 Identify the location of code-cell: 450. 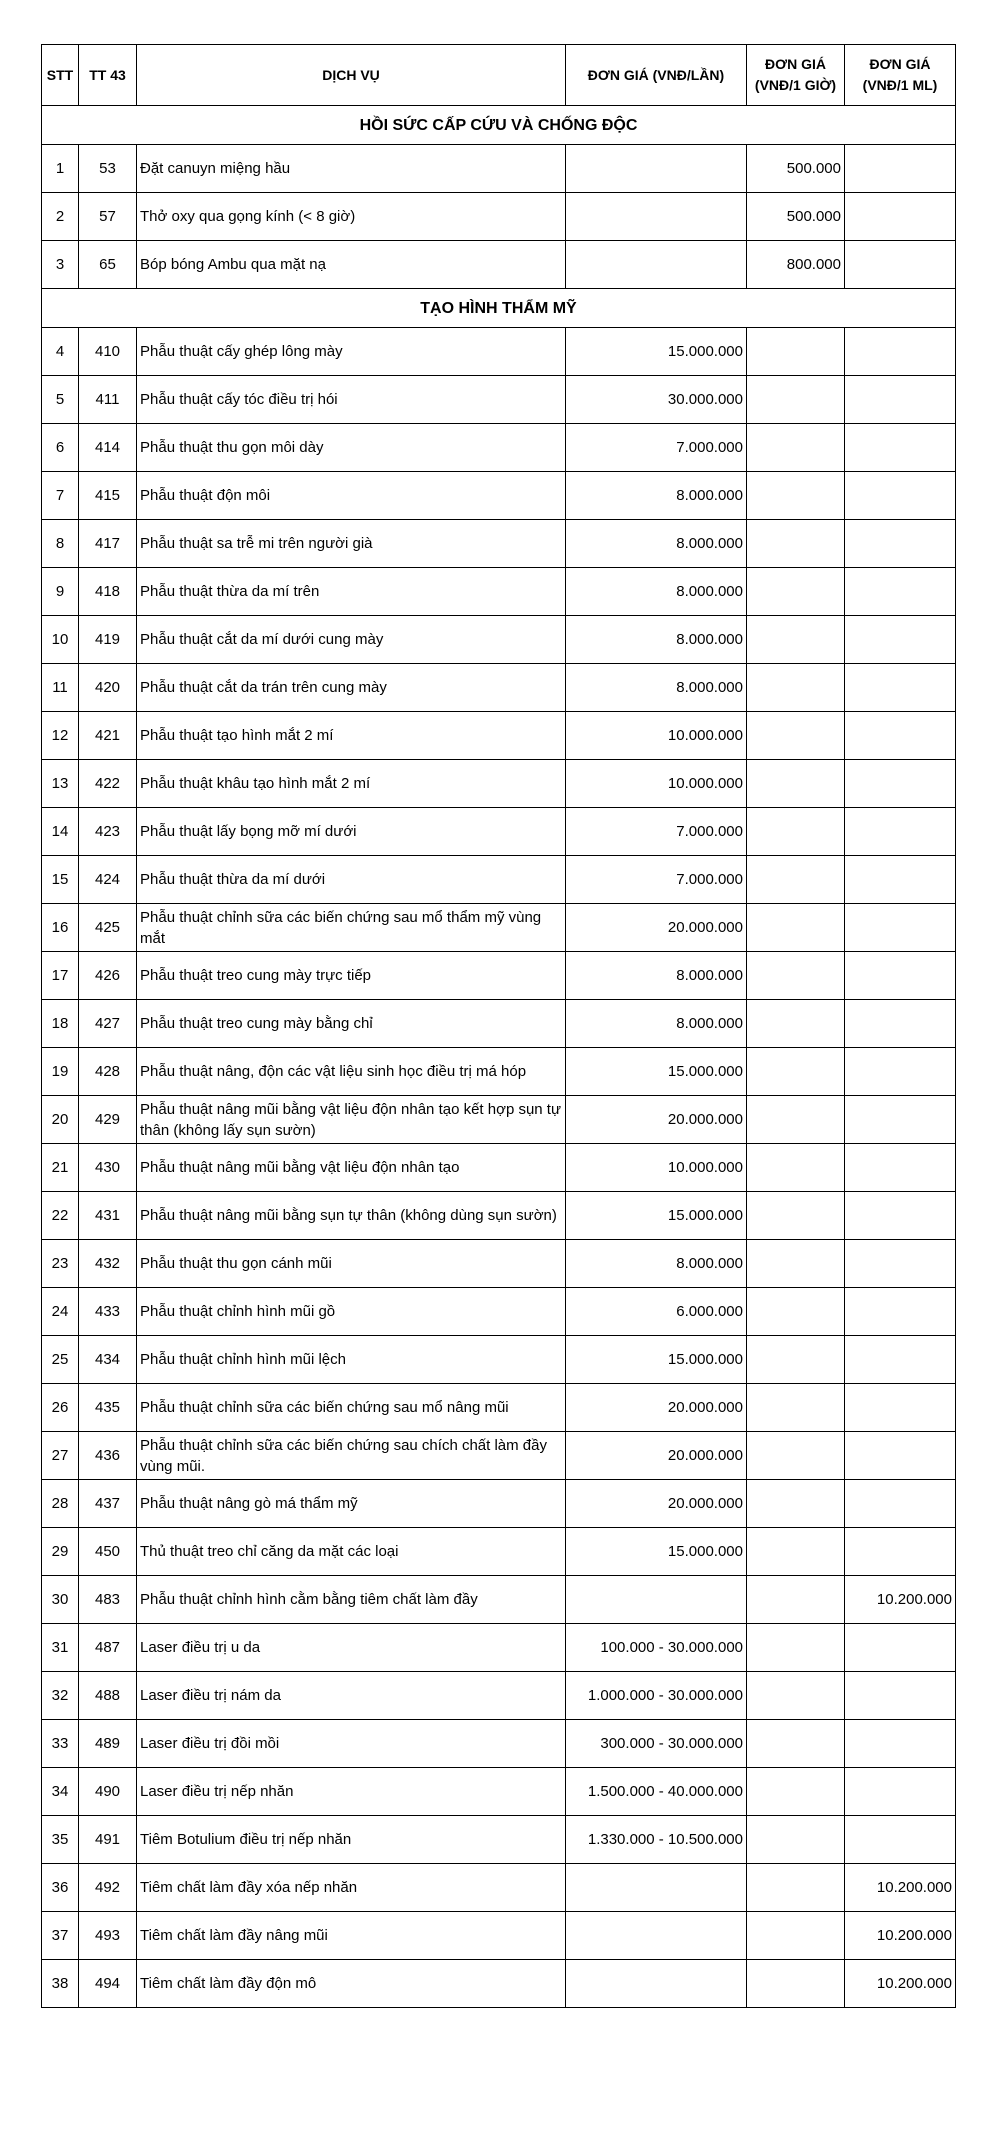
(107, 1551).